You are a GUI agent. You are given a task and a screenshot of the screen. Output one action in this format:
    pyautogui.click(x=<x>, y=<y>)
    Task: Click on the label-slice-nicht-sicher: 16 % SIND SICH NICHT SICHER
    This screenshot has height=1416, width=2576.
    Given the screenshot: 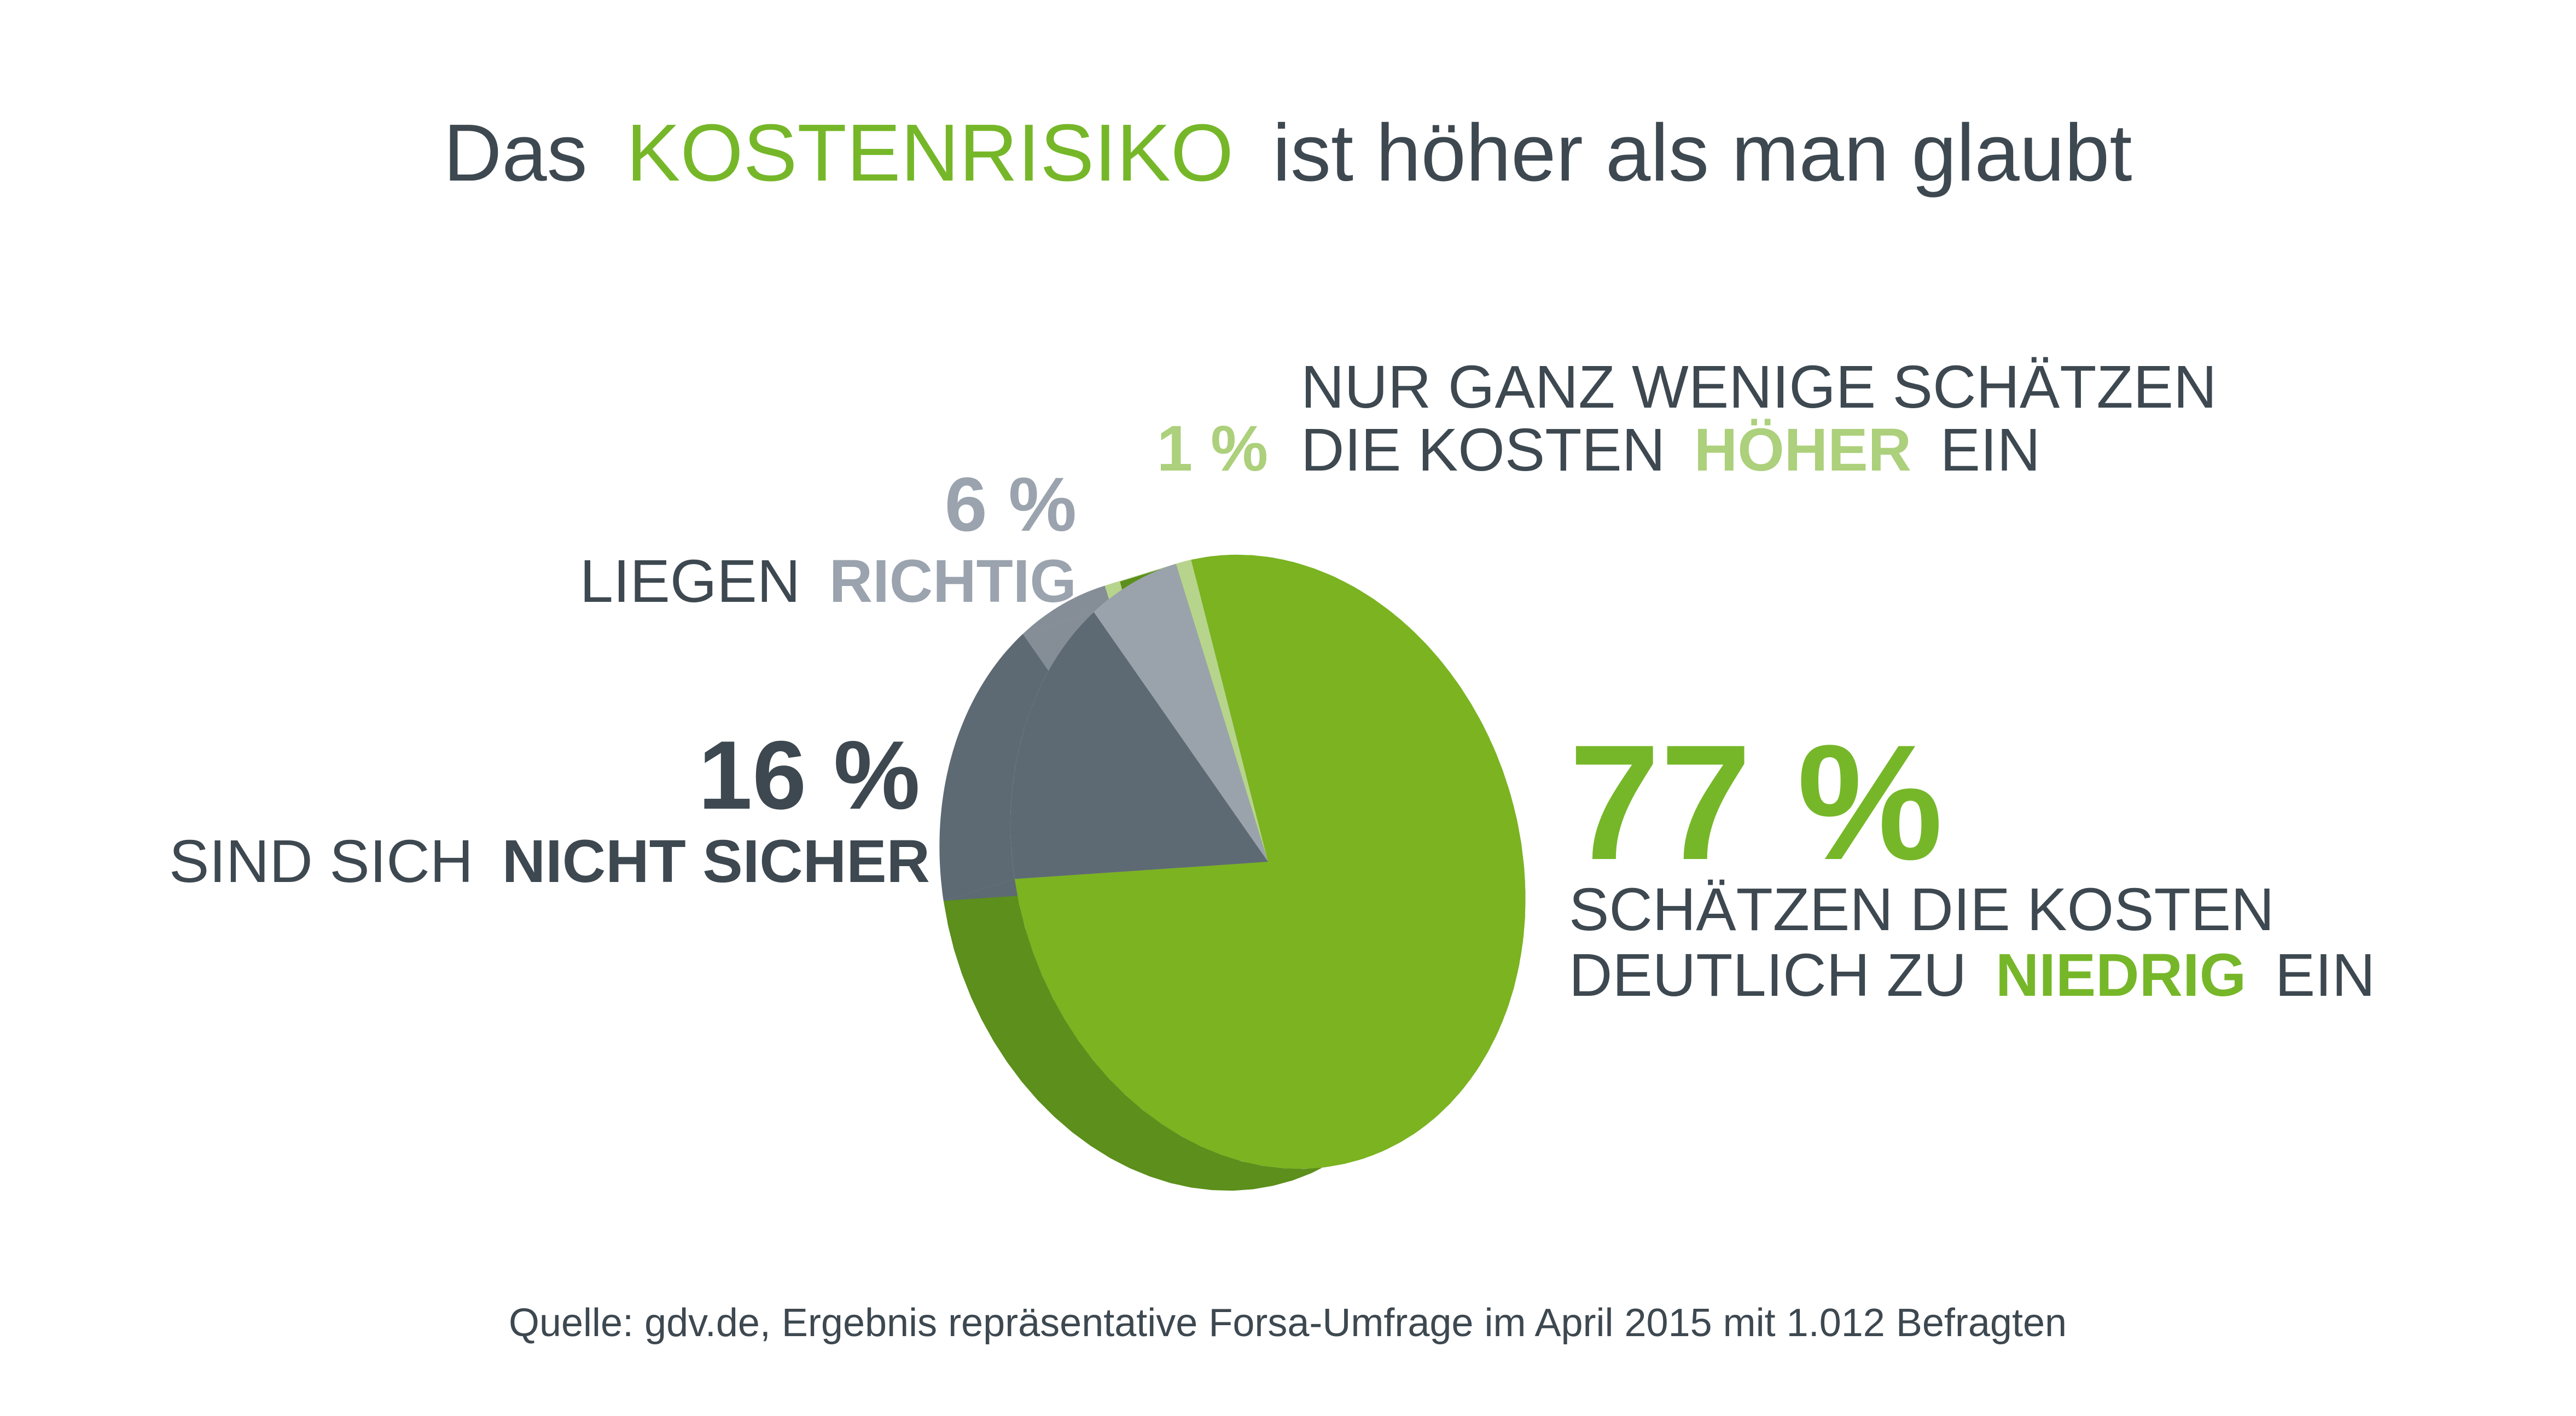 What is the action you would take?
    pyautogui.click(x=549, y=808)
    